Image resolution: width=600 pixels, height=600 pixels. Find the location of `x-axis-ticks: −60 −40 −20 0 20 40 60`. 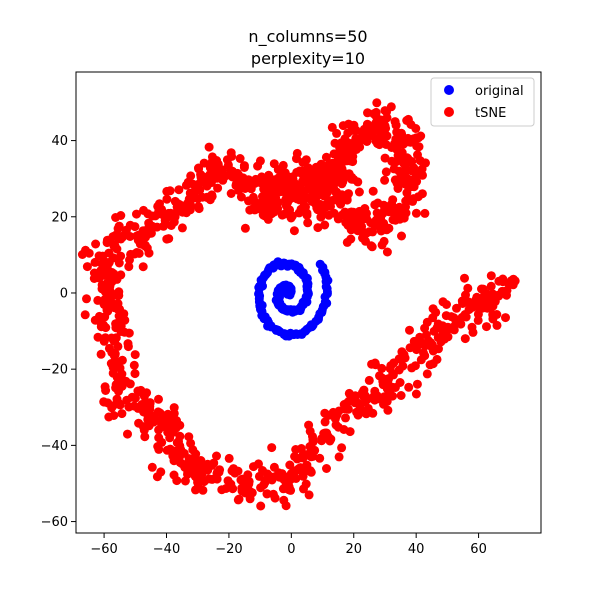

x-axis-ticks: −60 −40 −20 0 20 40 60 is located at coordinates (288, 545).